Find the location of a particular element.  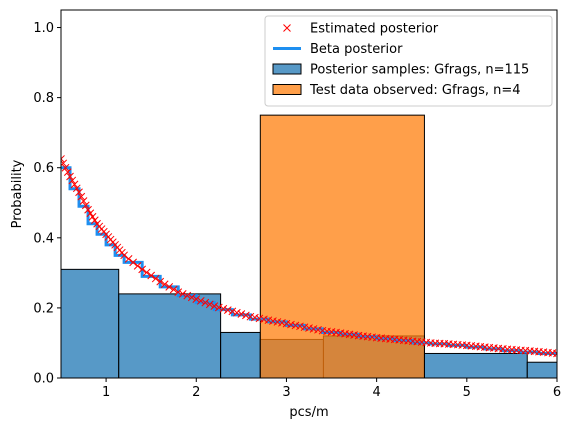

legend-posterior-patch is located at coordinates (287, 69).